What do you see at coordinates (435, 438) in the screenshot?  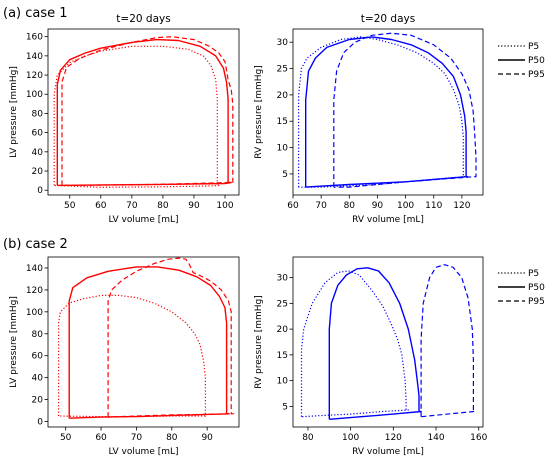 I see `x-tick-label: 140` at bounding box center [435, 438].